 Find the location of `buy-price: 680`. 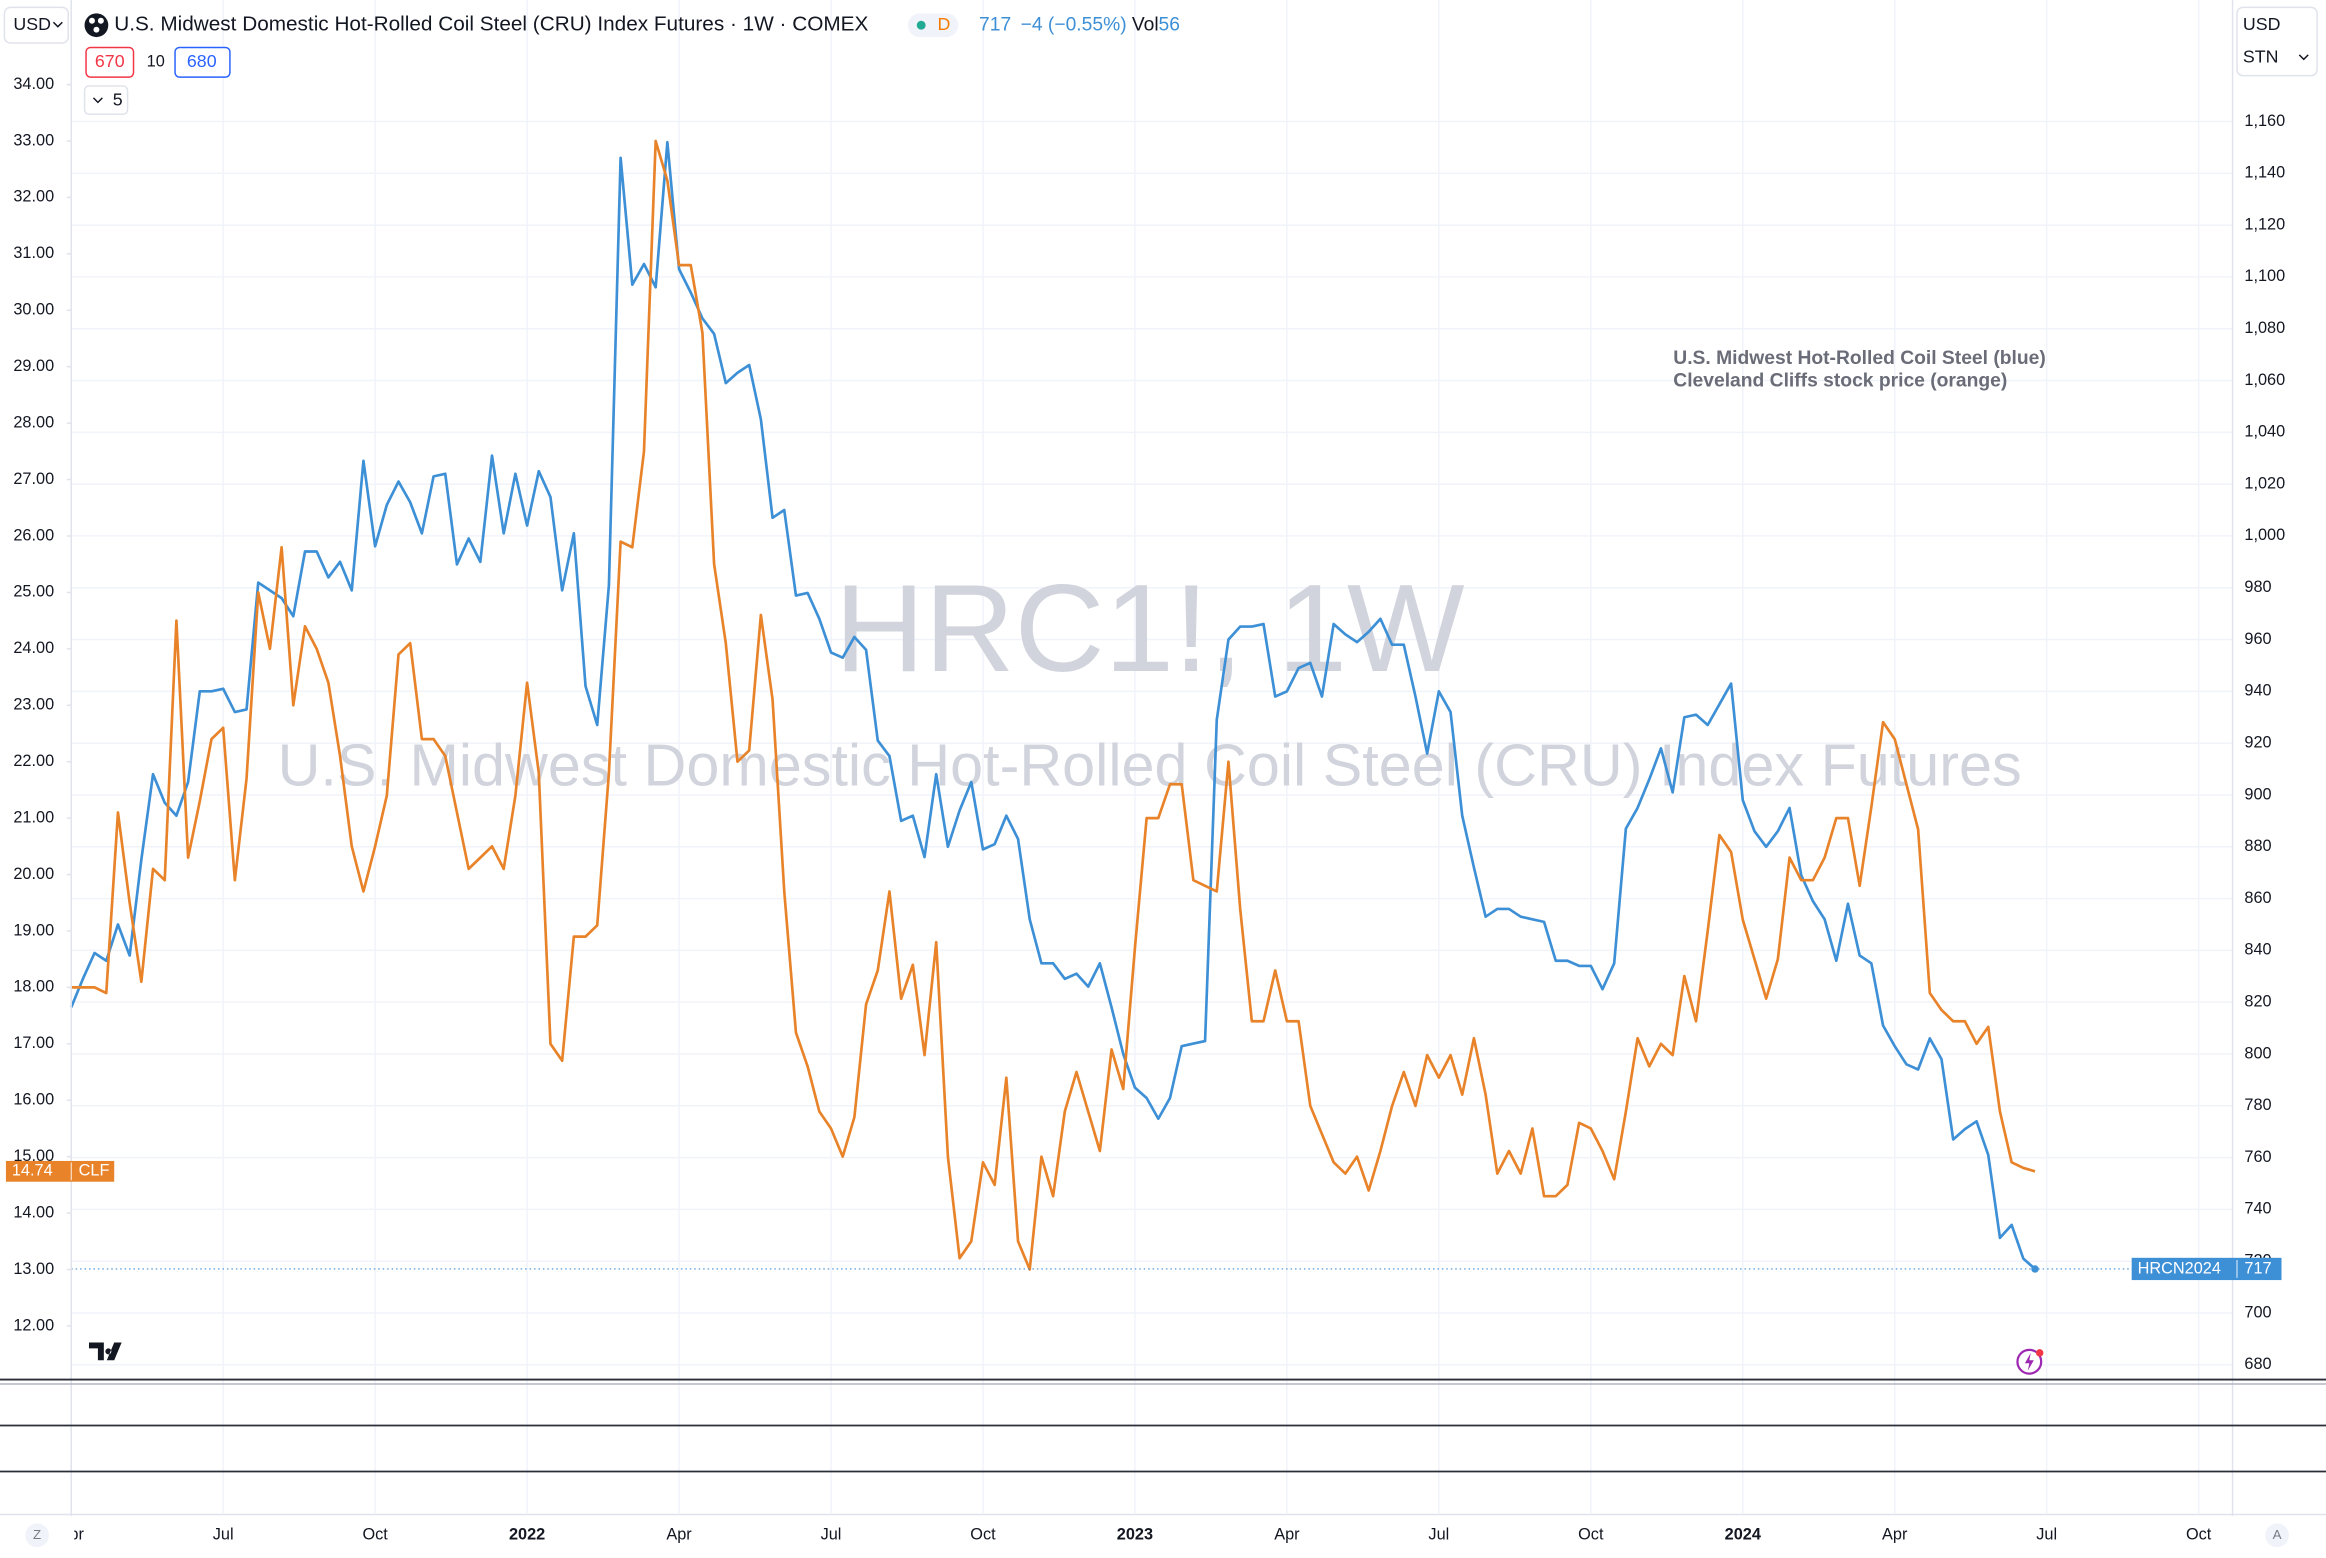

buy-price: 680 is located at coordinates (202, 61).